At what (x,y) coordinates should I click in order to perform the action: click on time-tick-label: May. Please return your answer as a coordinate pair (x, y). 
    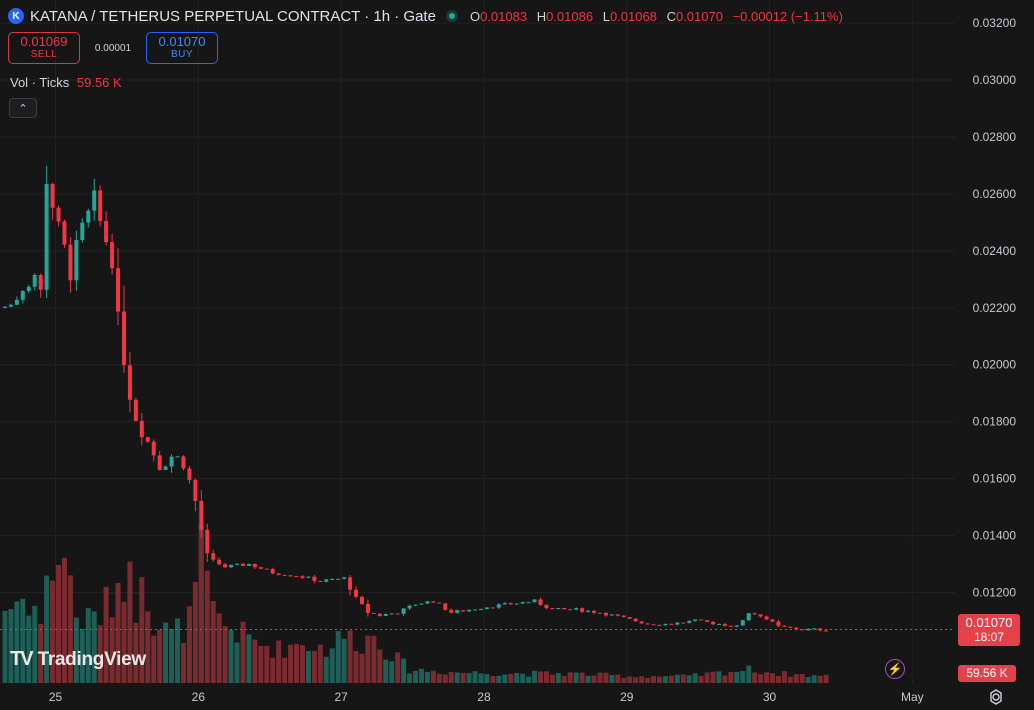
    Looking at the image, I should click on (912, 697).